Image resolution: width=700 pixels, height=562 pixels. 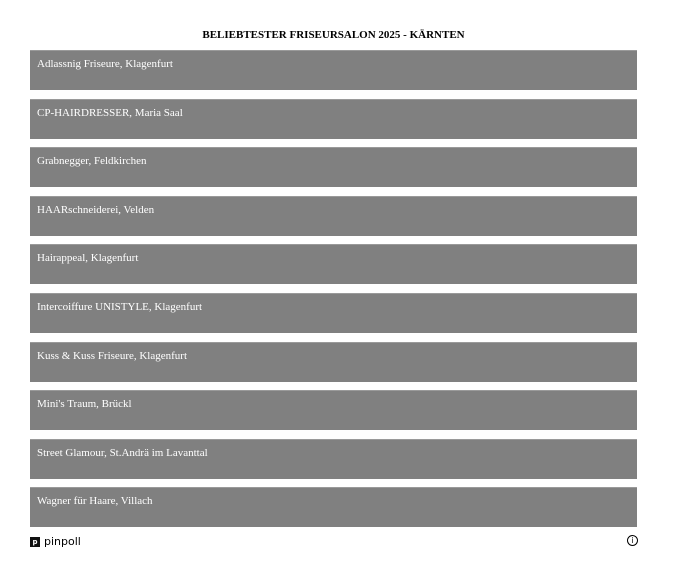 What do you see at coordinates (333, 312) in the screenshot?
I see `poll-option: Intercoiffure UNISTYLE, Klagenfurt` at bounding box center [333, 312].